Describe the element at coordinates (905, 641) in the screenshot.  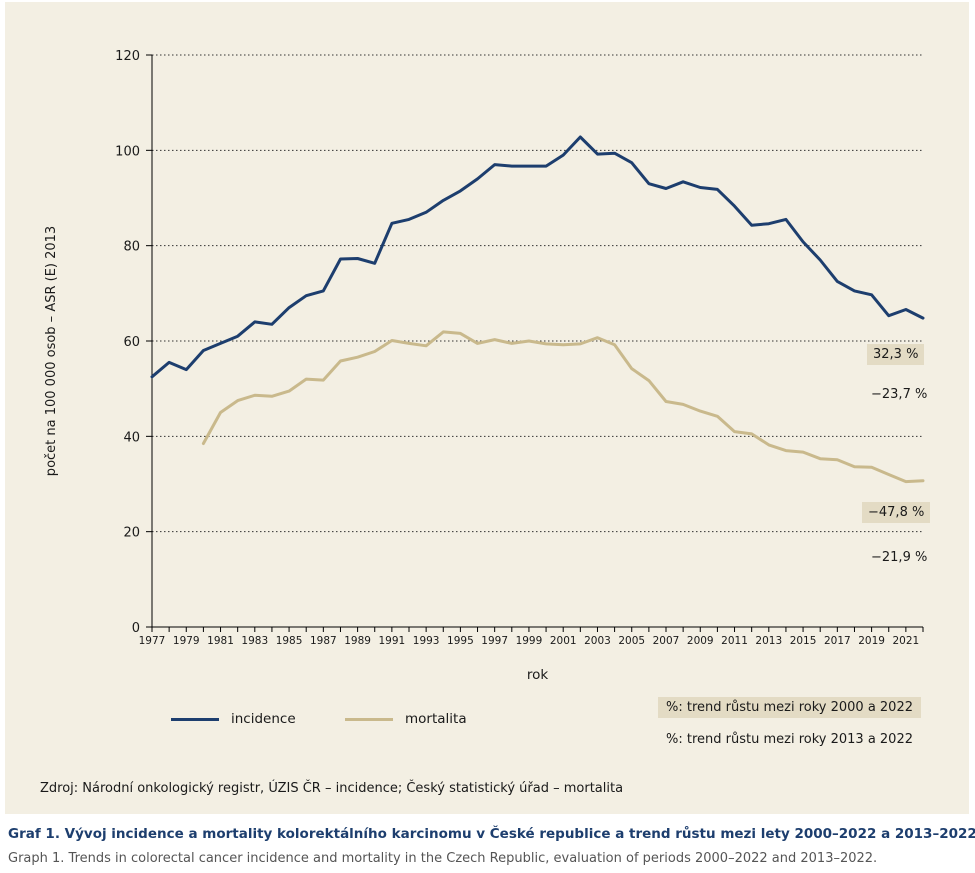
I see `xtick-label: 2021` at that location.